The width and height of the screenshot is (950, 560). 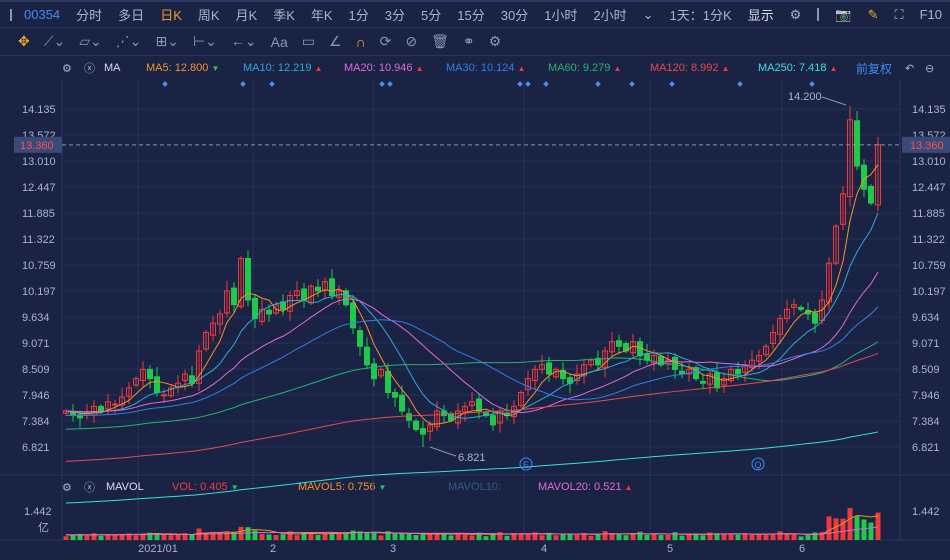 What do you see at coordinates (171, 15) in the screenshot?
I see `period-tab: 日K` at bounding box center [171, 15].